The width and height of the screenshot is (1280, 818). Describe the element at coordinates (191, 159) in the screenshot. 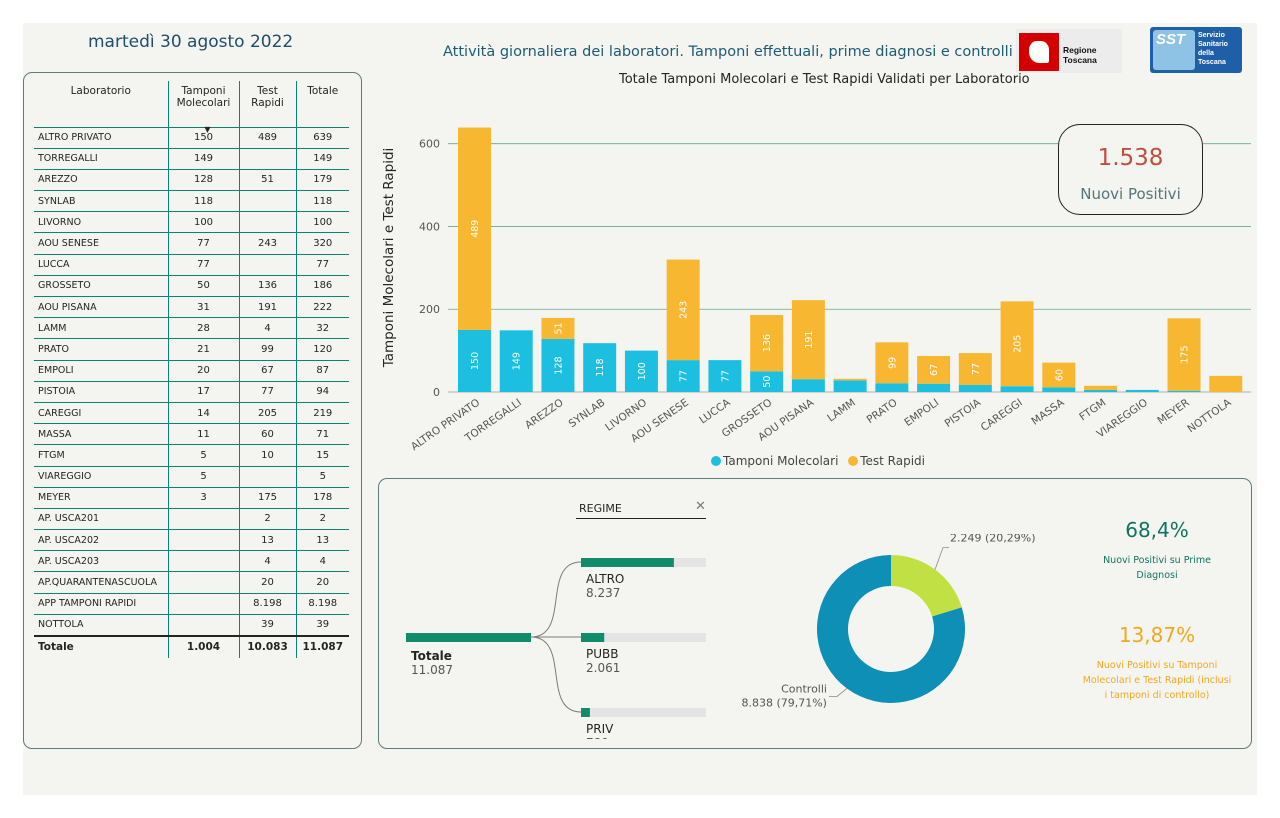

I see `table-row: TORREGALLI 149 149` at that location.